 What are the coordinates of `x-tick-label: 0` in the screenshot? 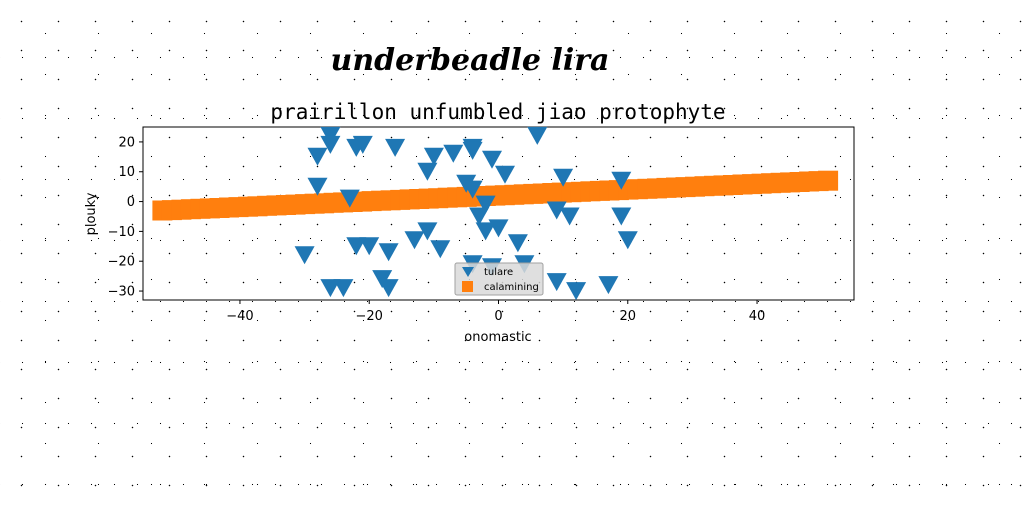 It's located at (498, 316).